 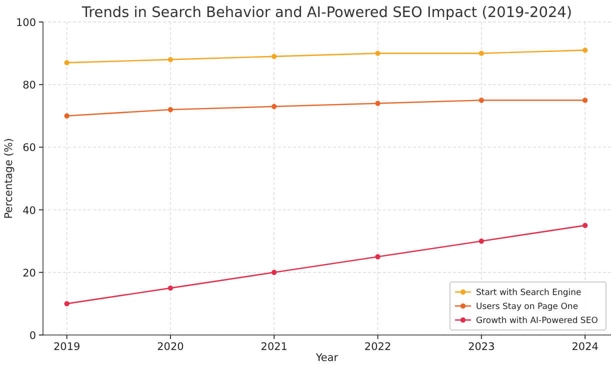 I want to click on y-tick-label: 40, so click(x=29, y=210).